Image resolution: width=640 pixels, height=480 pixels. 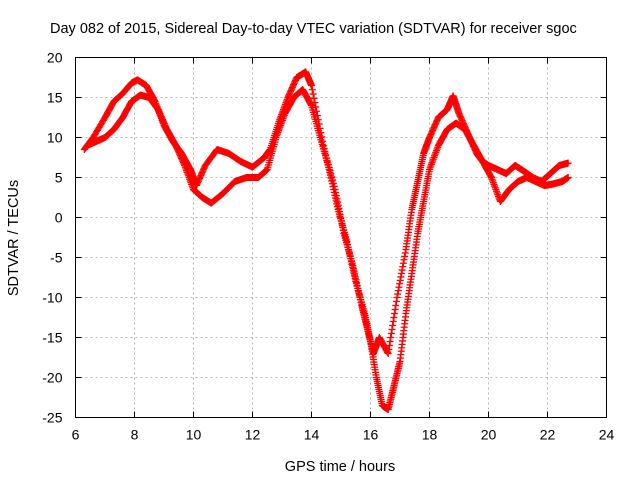 I want to click on y-tick-label: 10, so click(x=55, y=138).